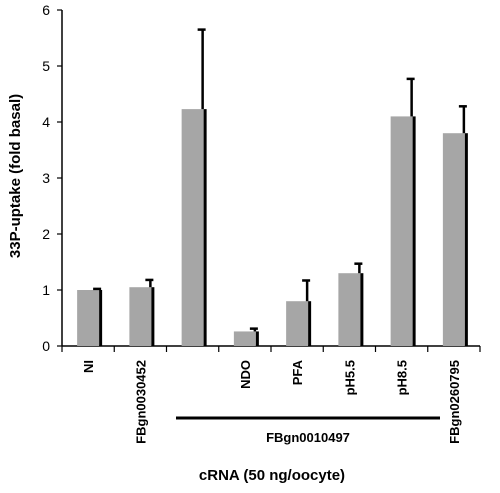  I want to click on y-axis-label: 33P-uptake (fold basal), so click(15, 176).